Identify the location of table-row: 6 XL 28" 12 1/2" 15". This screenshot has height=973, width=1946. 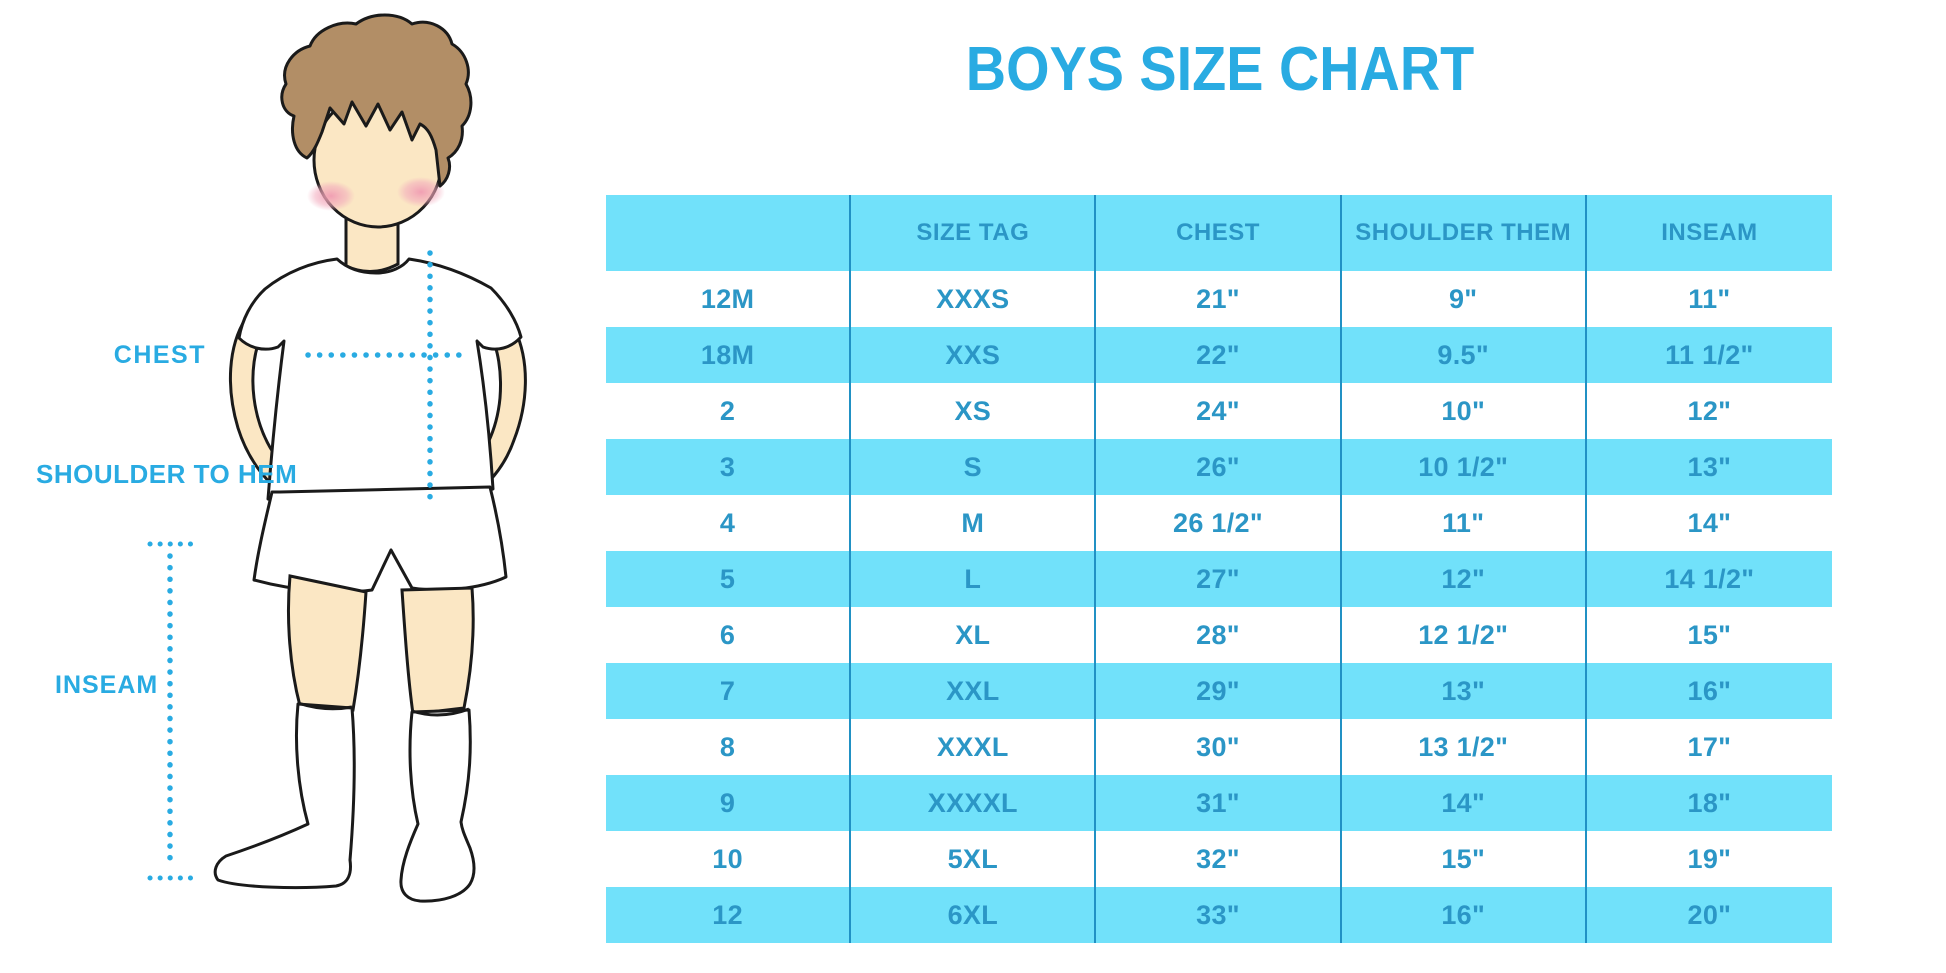
(1219, 635).